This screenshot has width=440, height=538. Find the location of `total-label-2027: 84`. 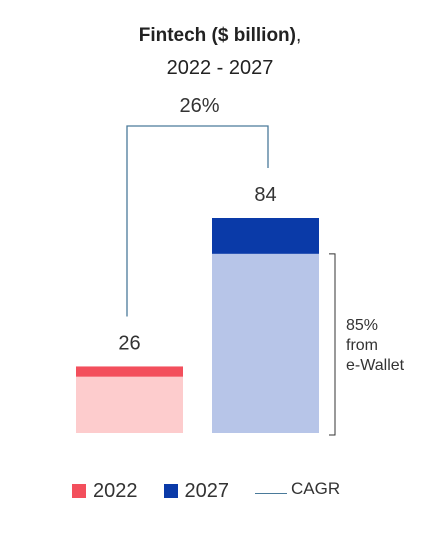

total-label-2027: 84 is located at coordinates (265, 195).